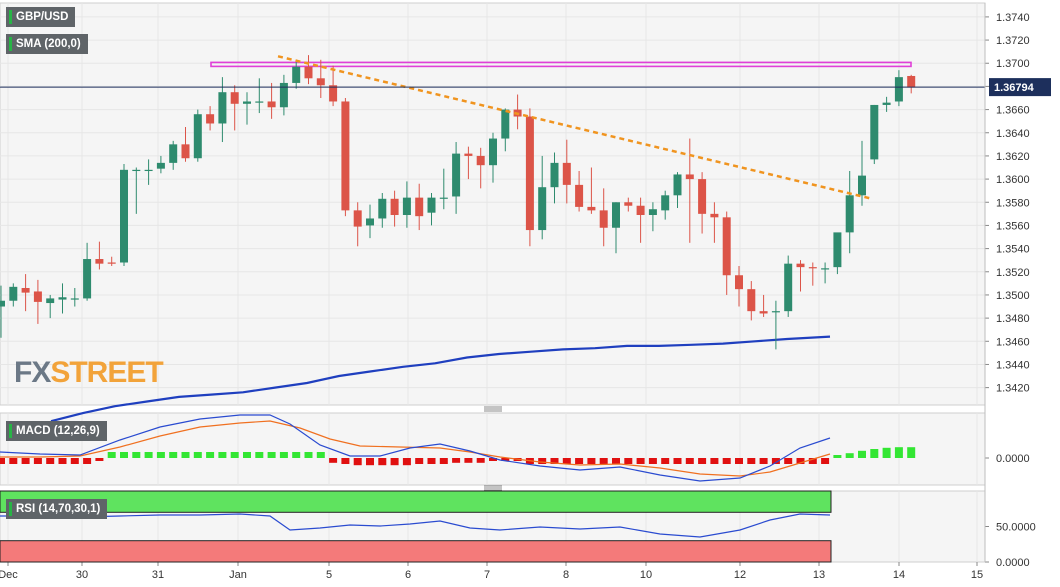 This screenshot has height=587, width=1060. Describe the element at coordinates (416, 551) in the screenshot. I see `rsi-oversold-zone` at that location.